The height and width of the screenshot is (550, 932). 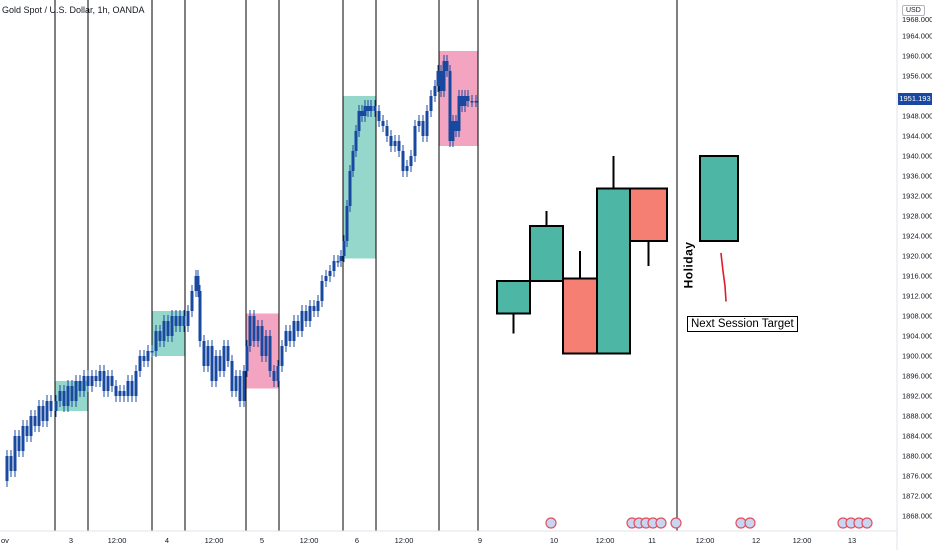 I want to click on price-tick-label: 1932.000, so click(x=917, y=196).